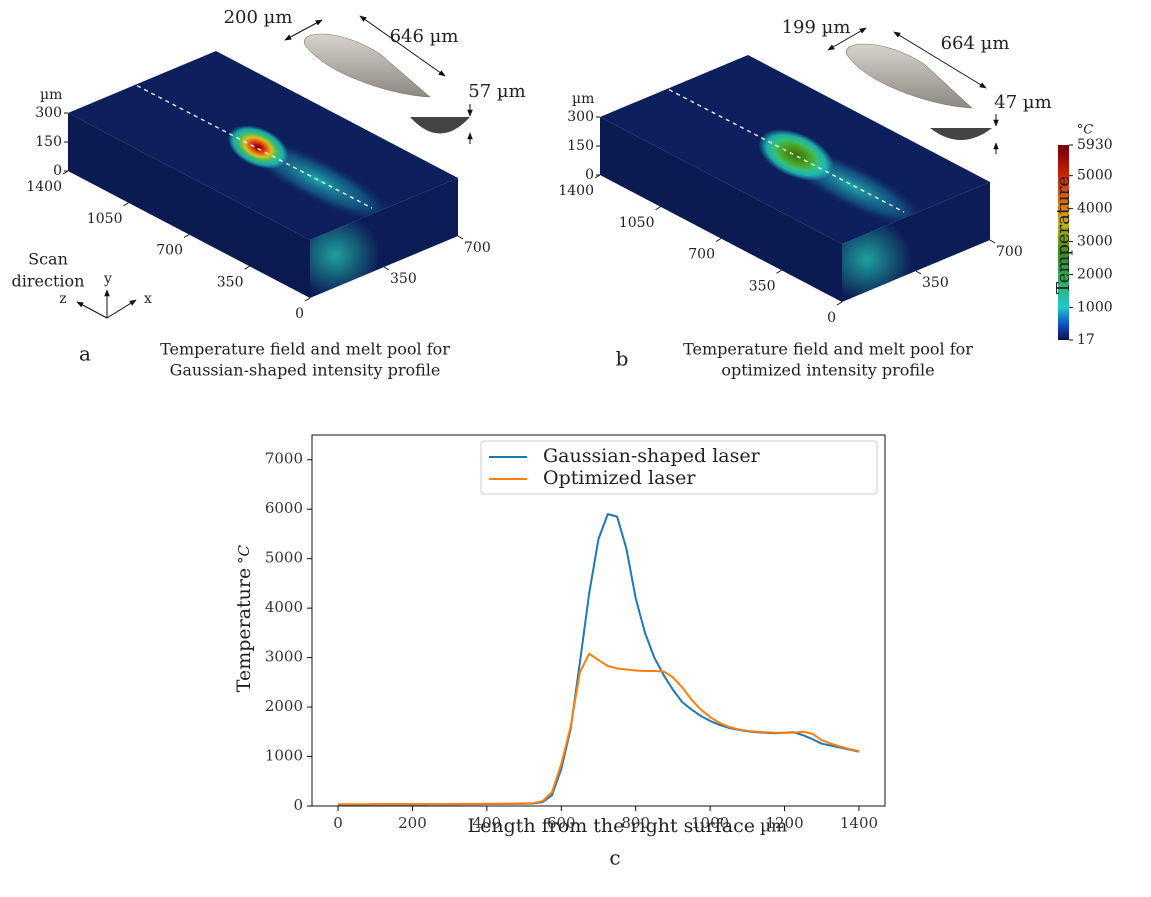  I want to click on axis-z: z, so click(62, 299).